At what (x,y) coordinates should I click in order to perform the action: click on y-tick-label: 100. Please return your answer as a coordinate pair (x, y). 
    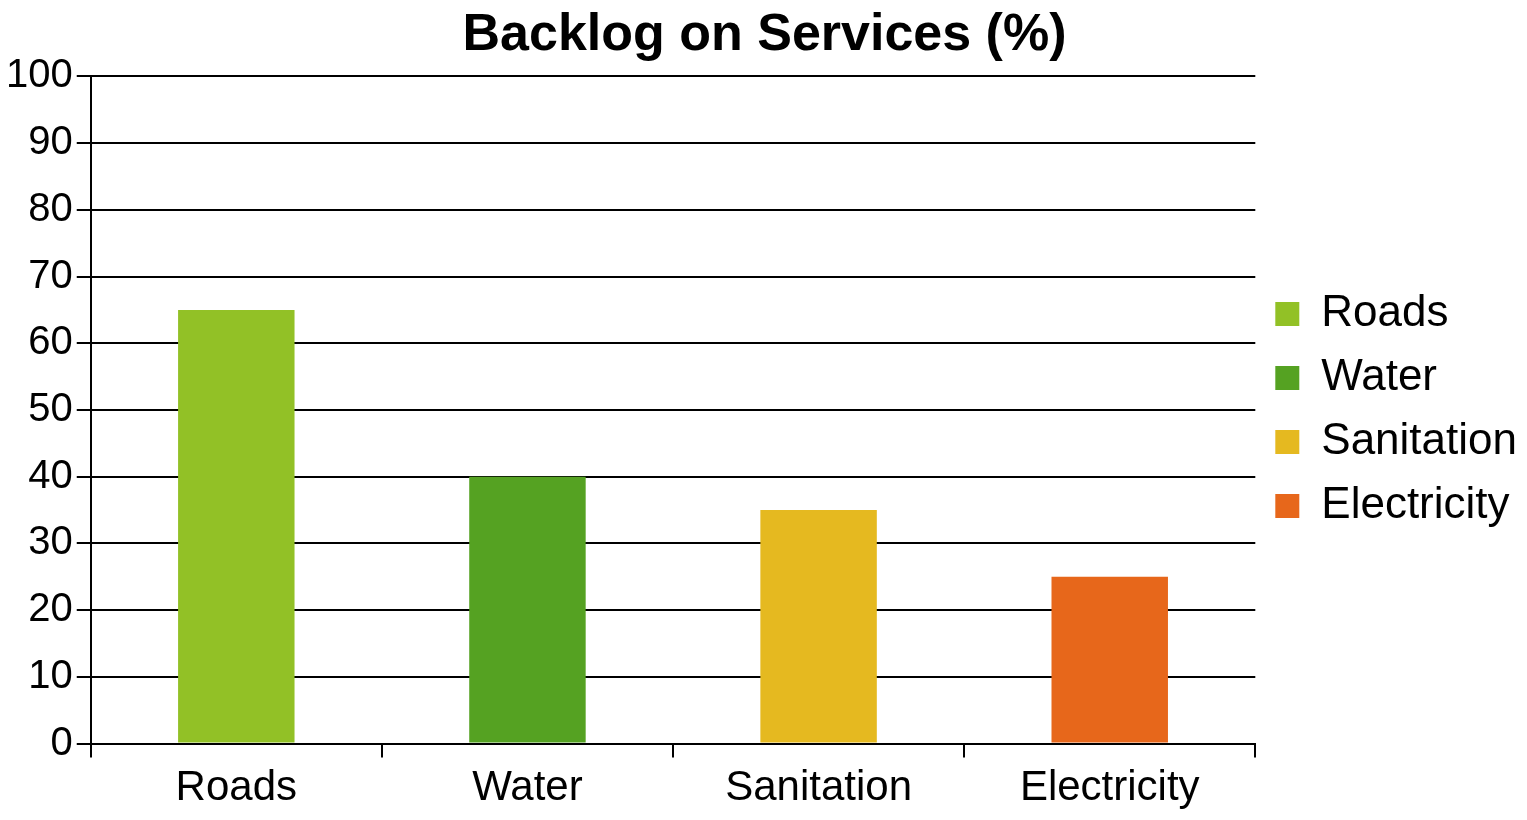
    Looking at the image, I should click on (39, 73).